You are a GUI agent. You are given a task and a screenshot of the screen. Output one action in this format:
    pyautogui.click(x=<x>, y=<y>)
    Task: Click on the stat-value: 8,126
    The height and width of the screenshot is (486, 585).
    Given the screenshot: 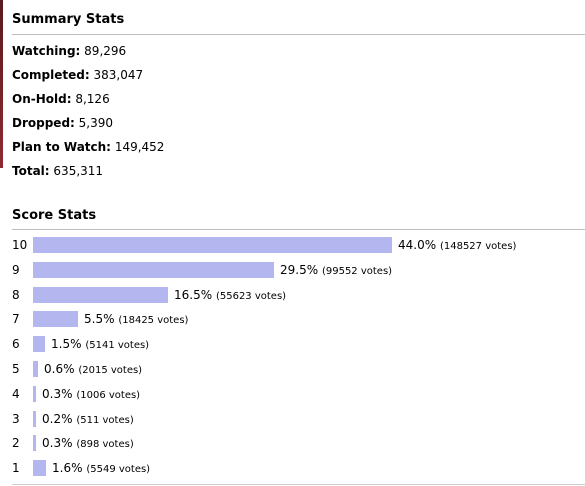 What is the action you would take?
    pyautogui.click(x=92, y=99)
    